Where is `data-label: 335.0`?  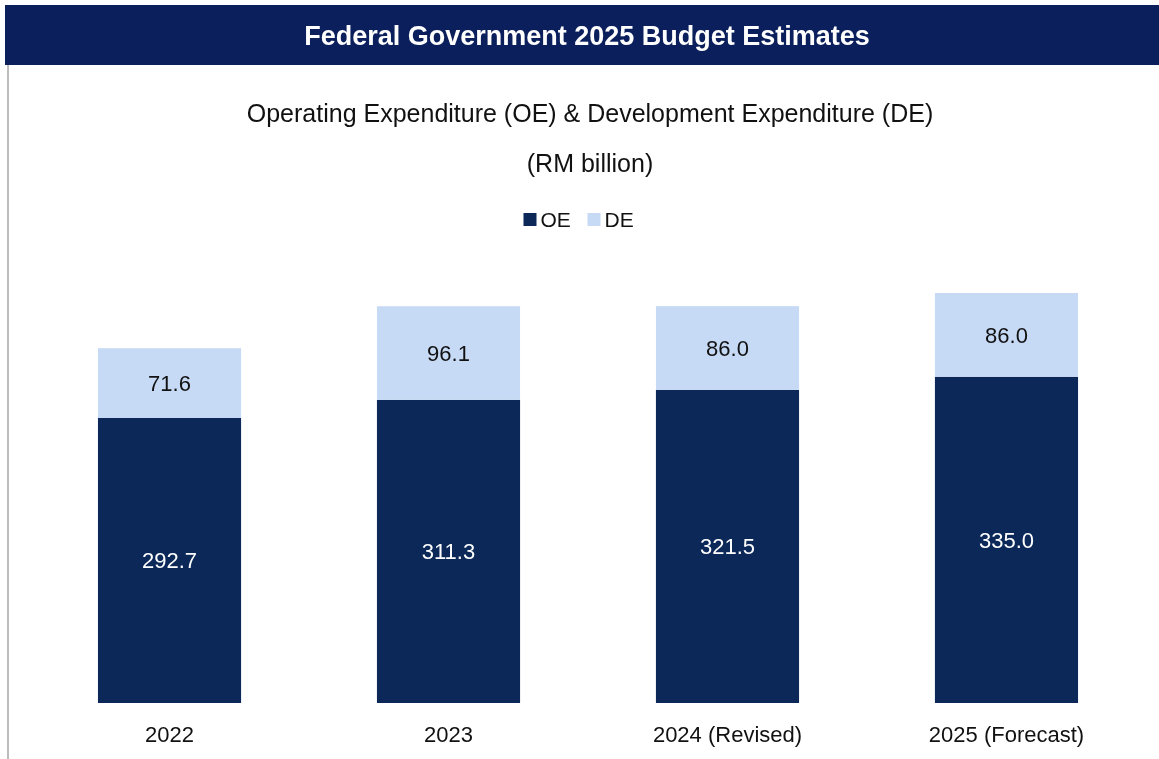 data-label: 335.0 is located at coordinates (1006, 540).